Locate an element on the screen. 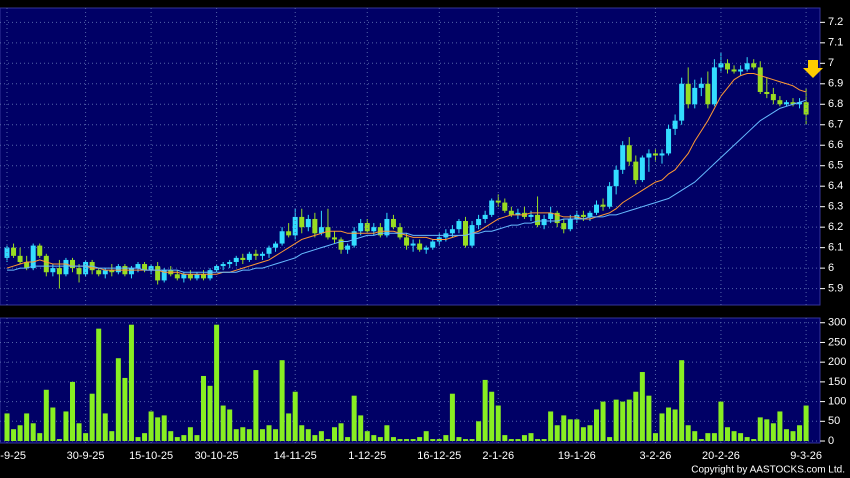 The image size is (850, 478). y-tick-label: 100 is located at coordinates (837, 402).